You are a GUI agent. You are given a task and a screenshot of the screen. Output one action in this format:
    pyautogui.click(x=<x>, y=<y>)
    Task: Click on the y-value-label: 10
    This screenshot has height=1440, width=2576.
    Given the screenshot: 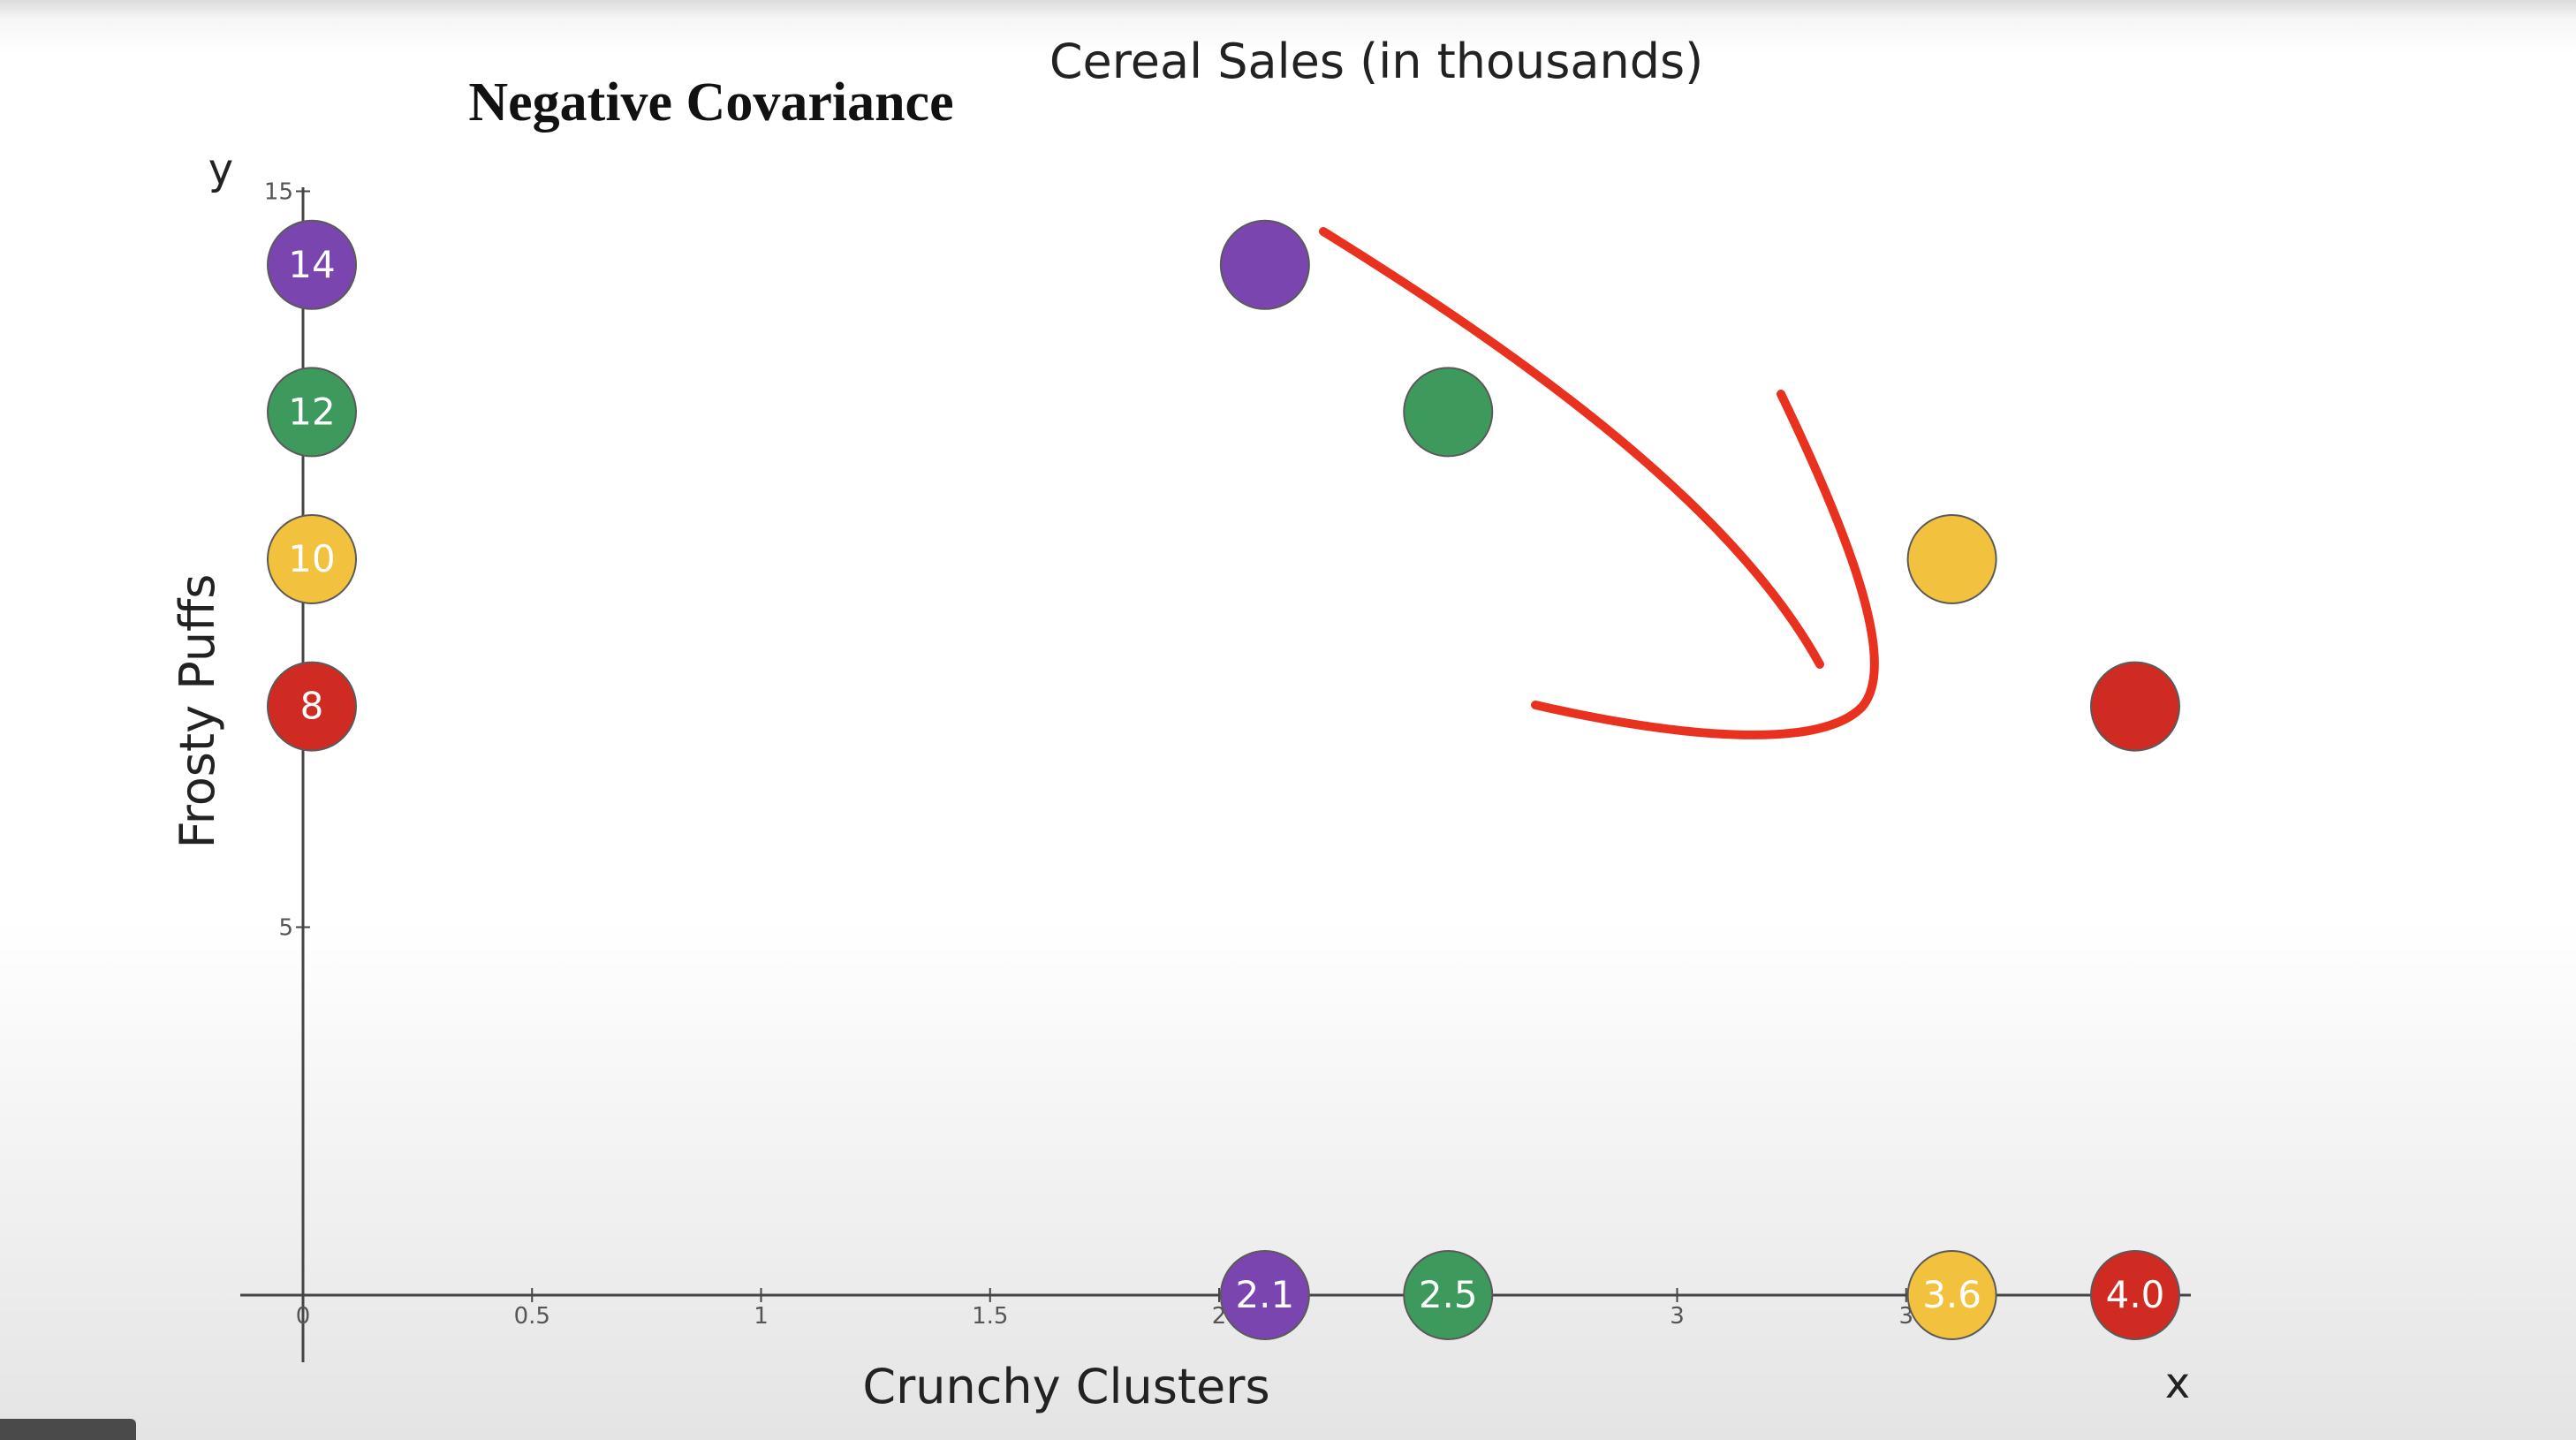 What is the action you would take?
    pyautogui.click(x=311, y=558)
    